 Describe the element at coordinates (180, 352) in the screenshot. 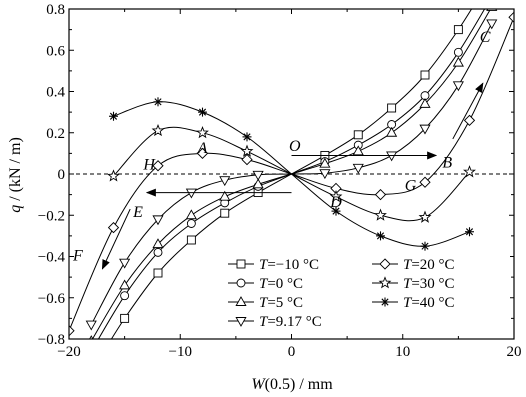

I see `x-tick-label: −10` at that location.